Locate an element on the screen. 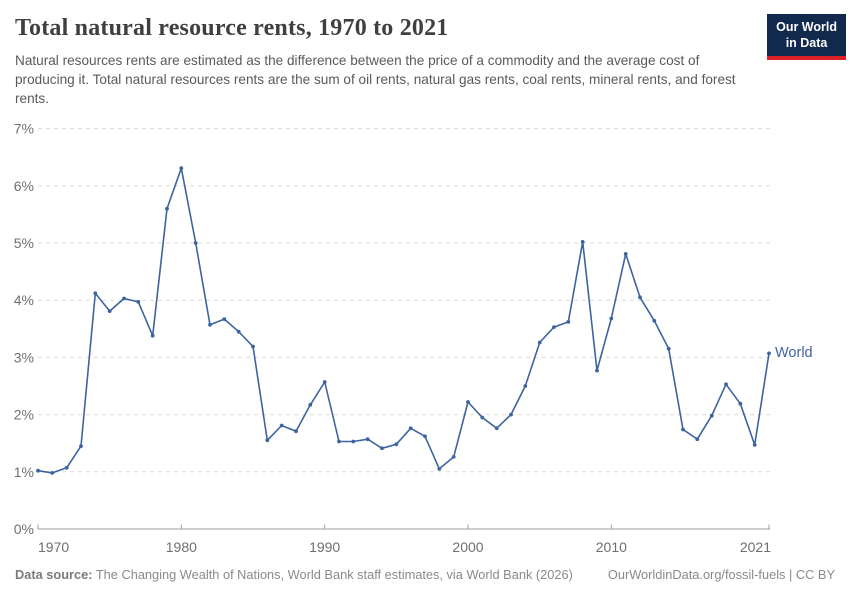 The image size is (850, 600). y-axis-label-4pct: 4% is located at coordinates (24, 300).